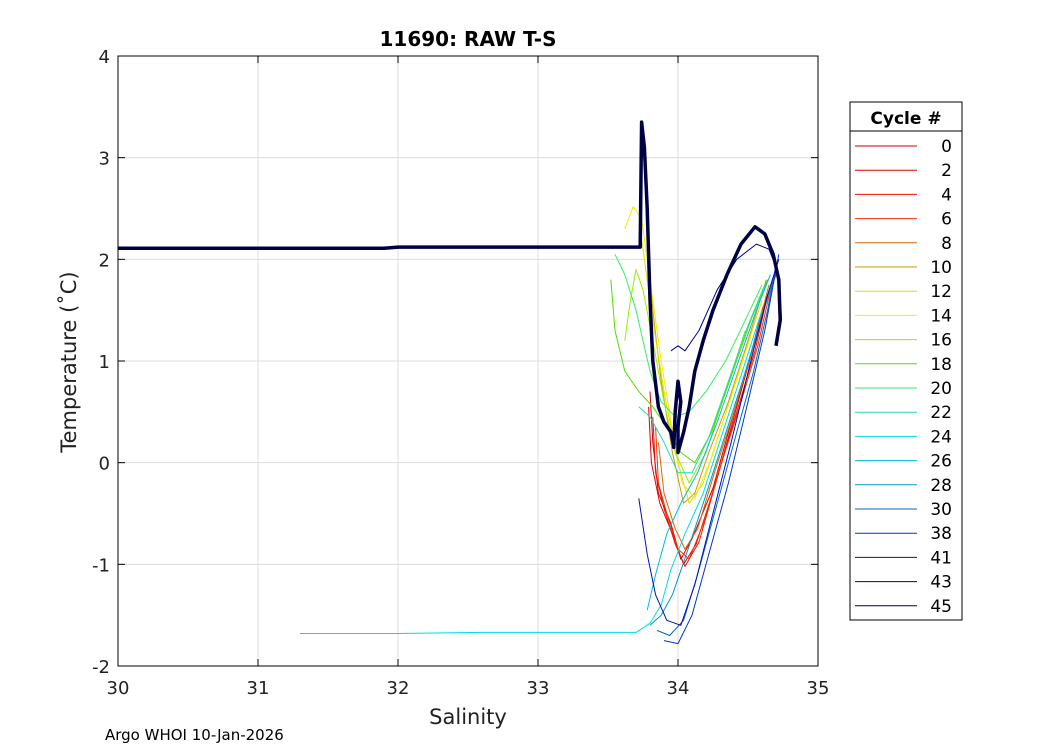 The height and width of the screenshot is (750, 1050). Describe the element at coordinates (905, 119) in the screenshot. I see `legend-title: Cycle #` at that location.